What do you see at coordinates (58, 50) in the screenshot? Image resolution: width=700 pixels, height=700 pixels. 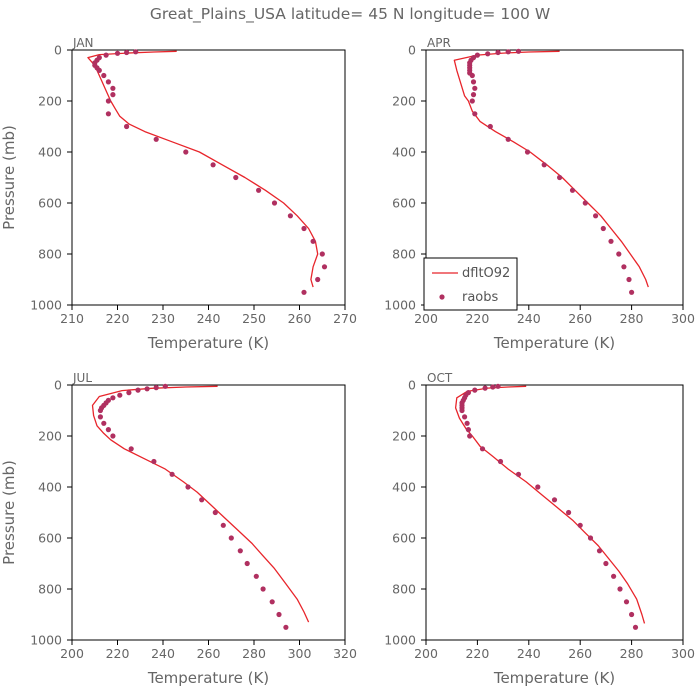 I see `jan-y-tick-label: 0` at bounding box center [58, 50].